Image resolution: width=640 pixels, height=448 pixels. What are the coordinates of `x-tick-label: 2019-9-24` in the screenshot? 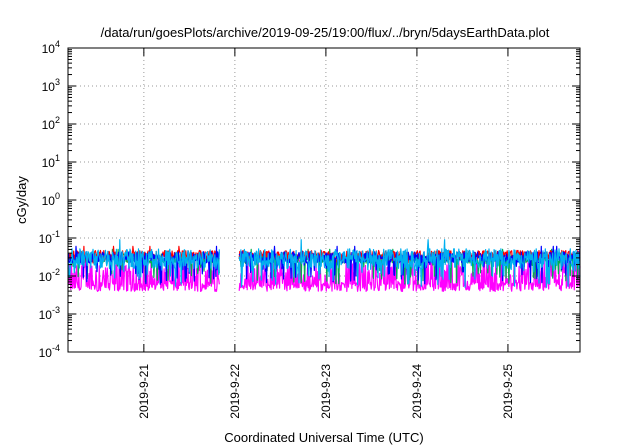 It's located at (417, 391).